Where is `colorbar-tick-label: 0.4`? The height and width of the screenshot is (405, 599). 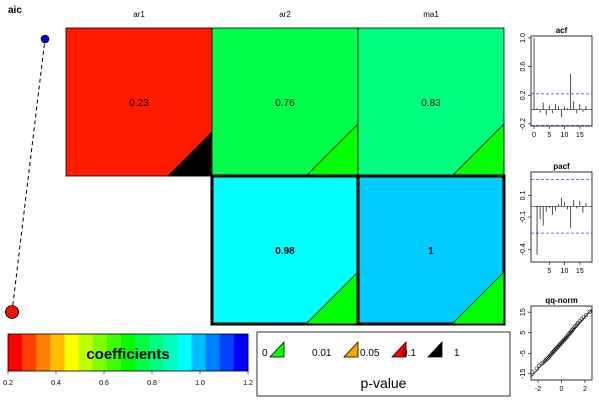 colorbar-tick-label: 0.4 is located at coordinates (56, 383).